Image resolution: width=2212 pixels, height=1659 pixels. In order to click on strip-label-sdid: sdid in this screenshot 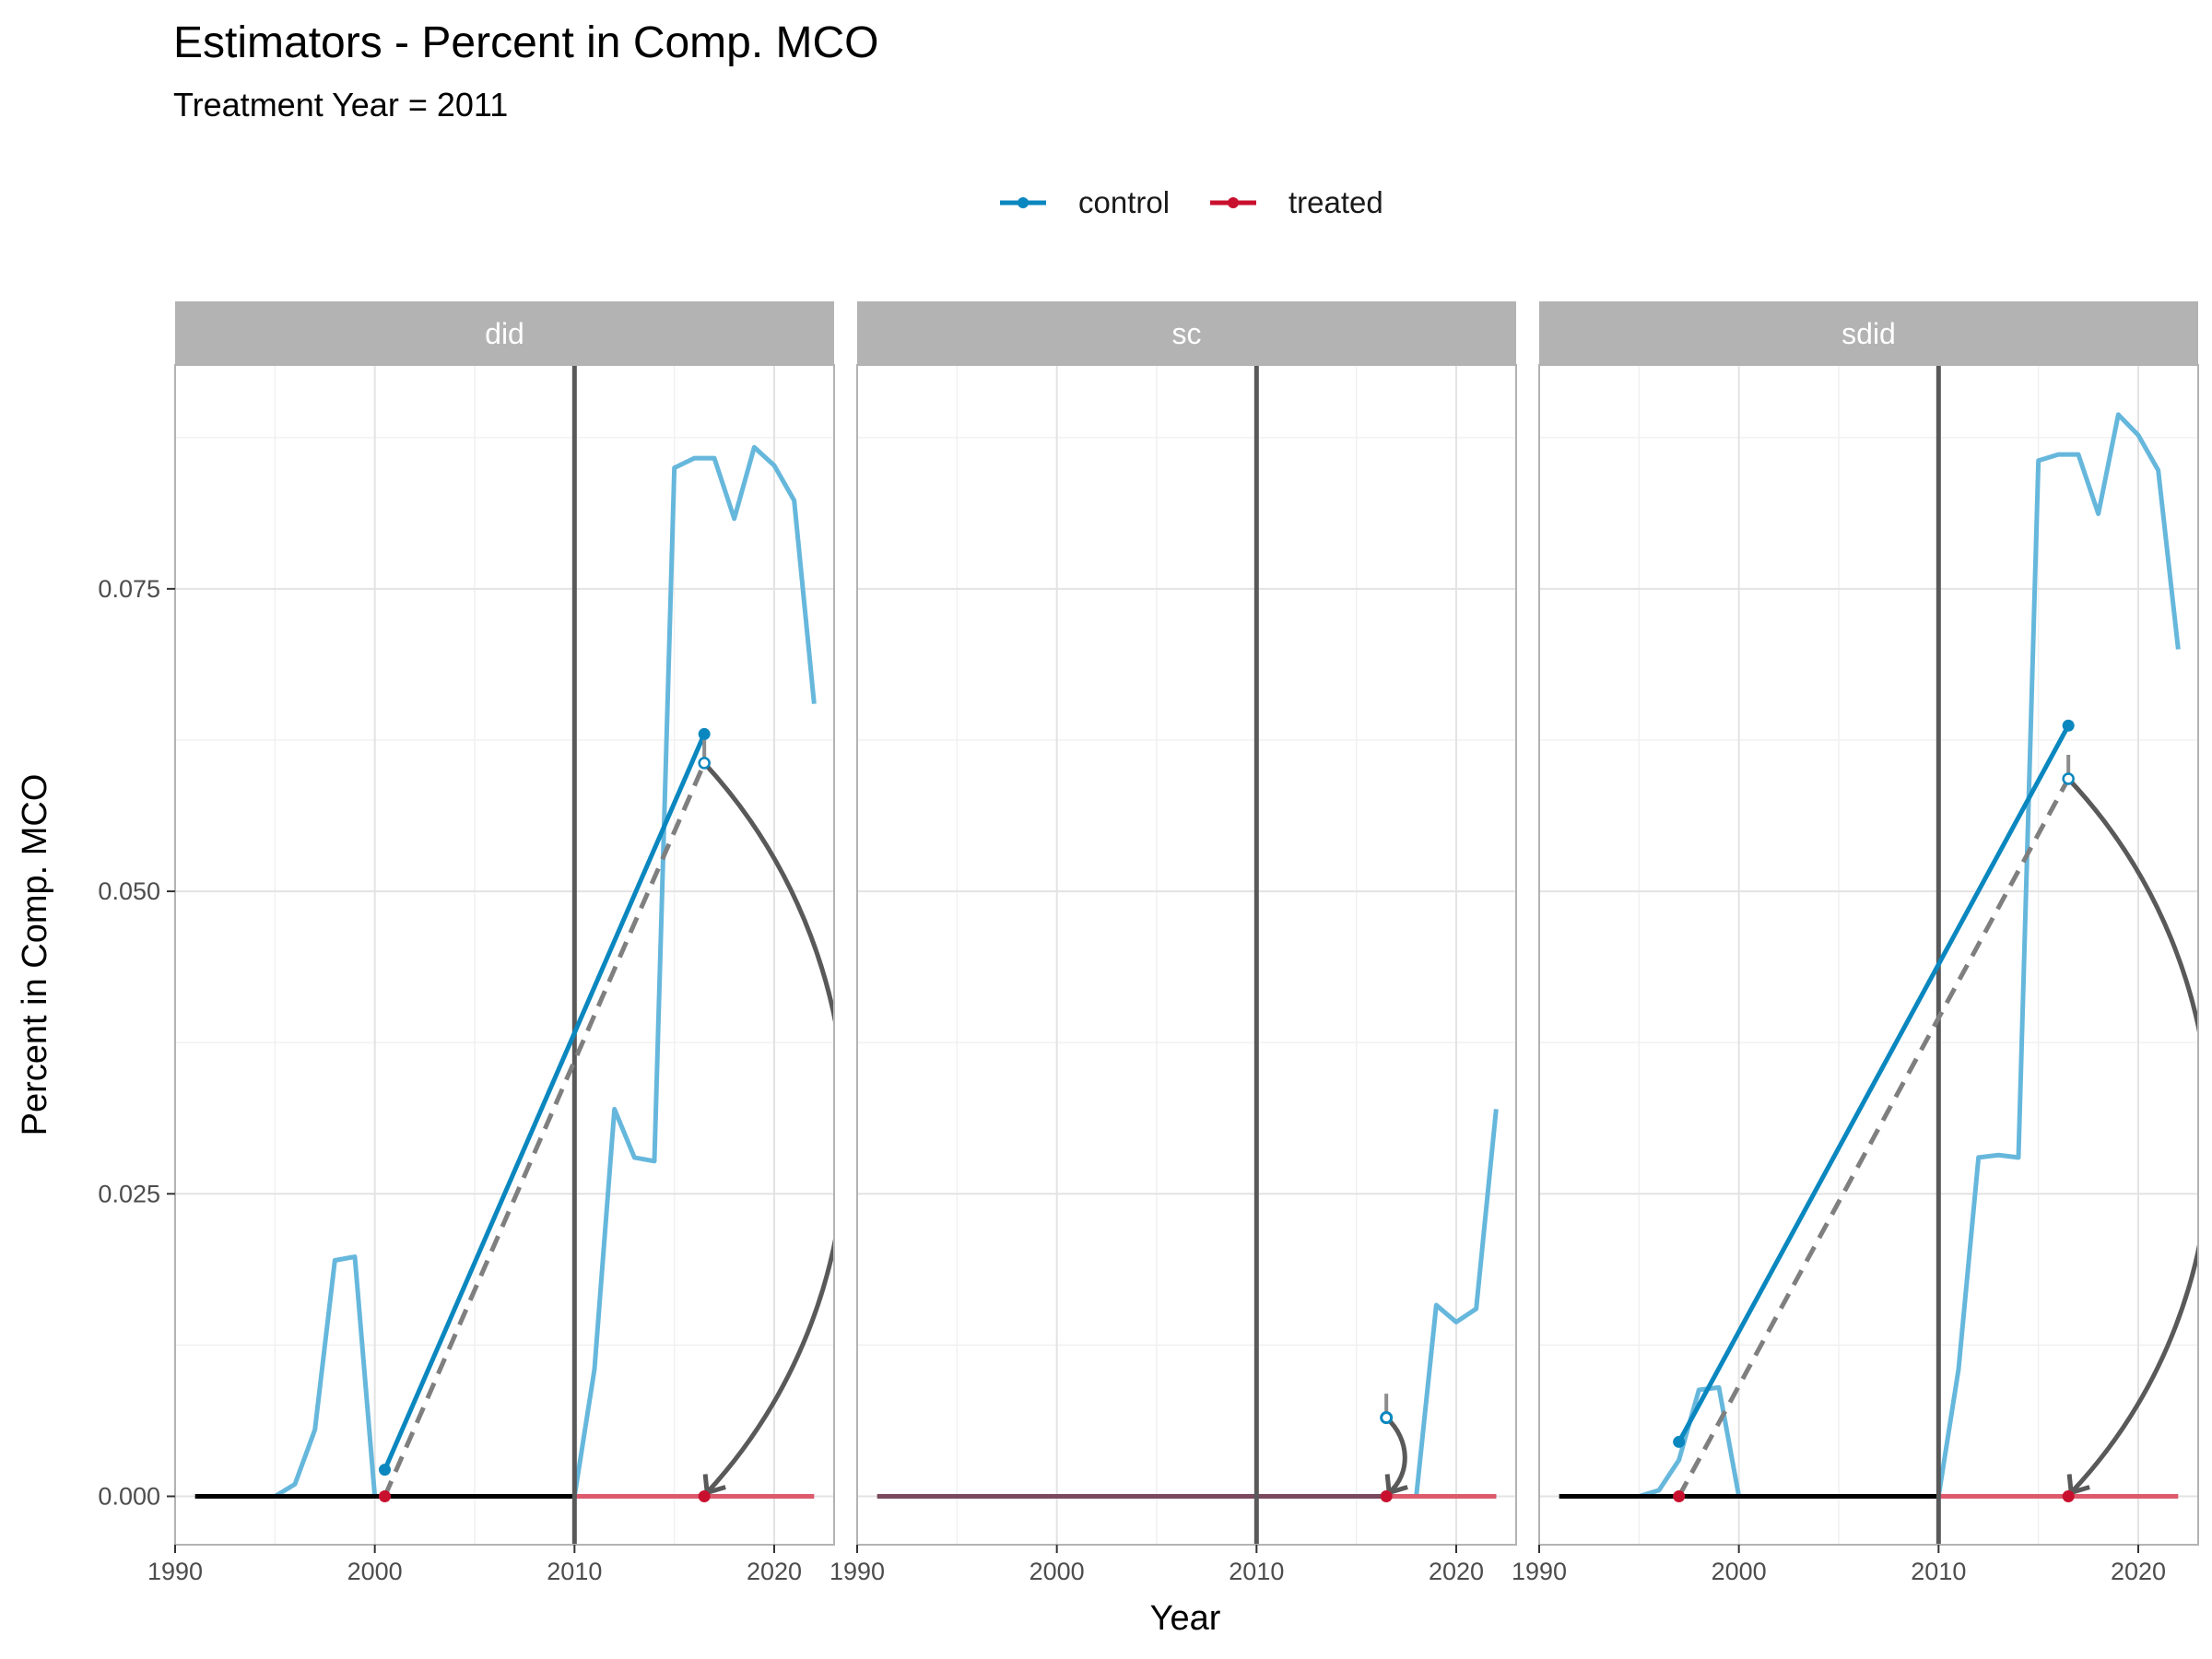, I will do `click(1868, 333)`.